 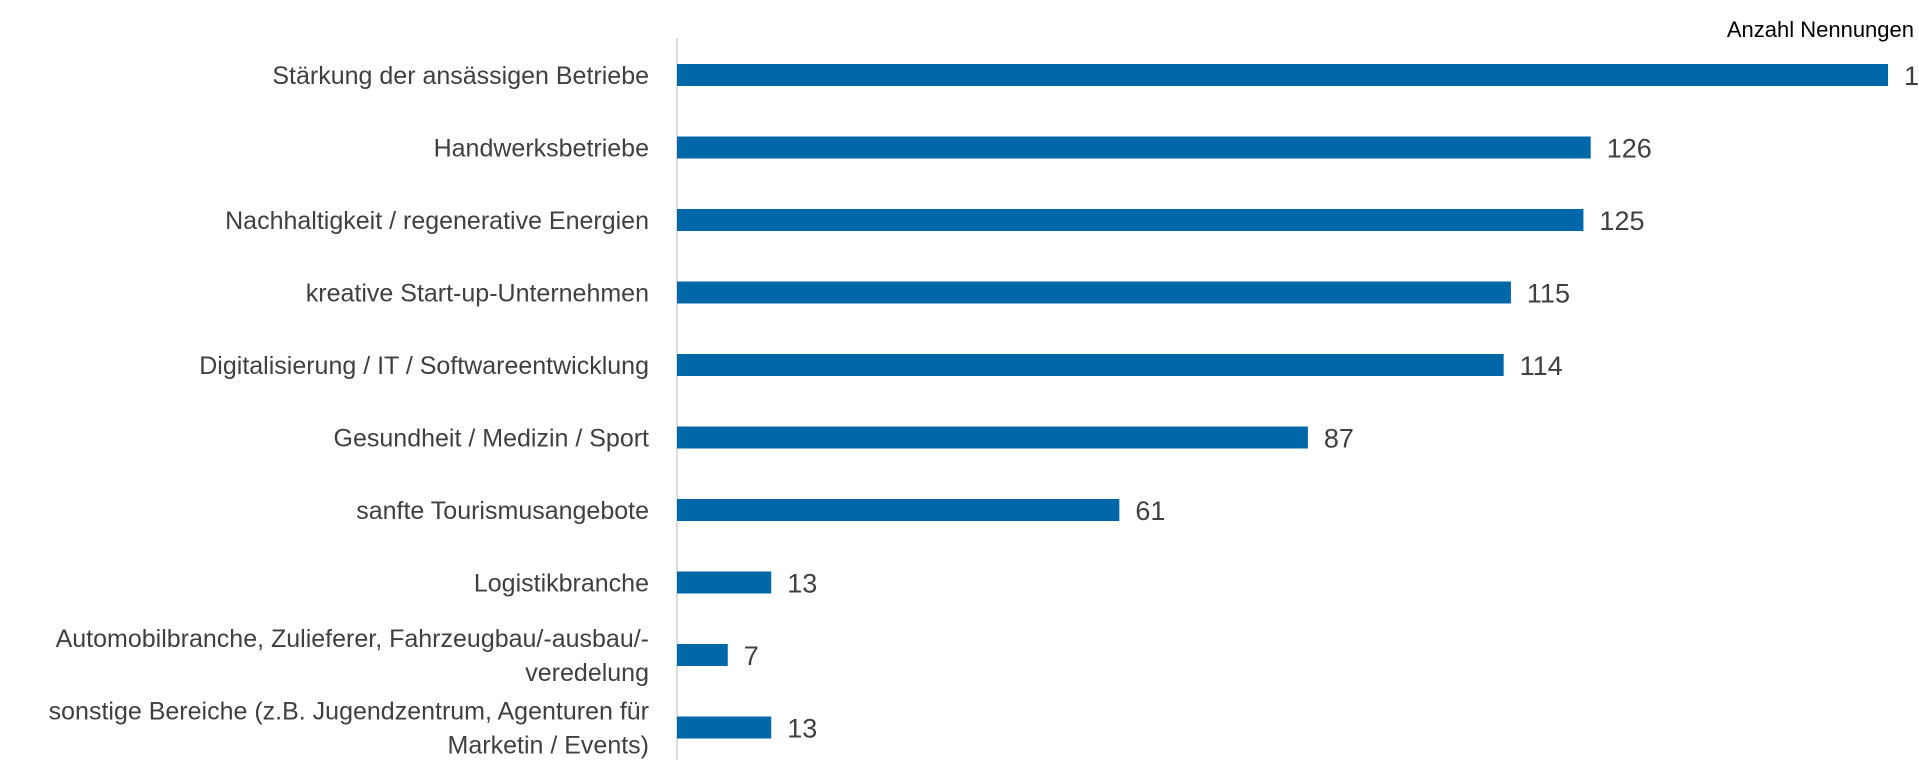 What do you see at coordinates (1339, 439) in the screenshot?
I see `value-label: 87` at bounding box center [1339, 439].